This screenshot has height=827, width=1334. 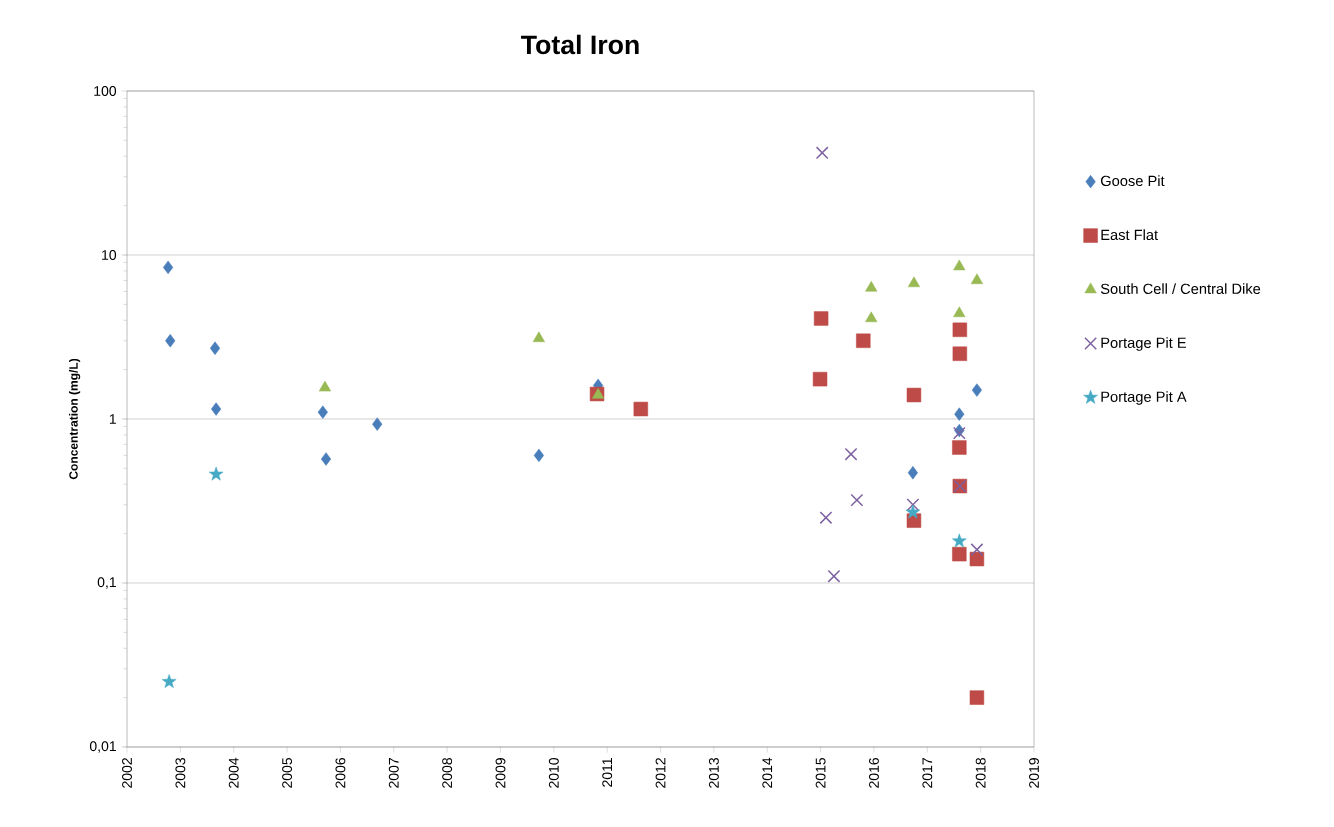 I want to click on legend-label: East Flat, so click(x=1129, y=235).